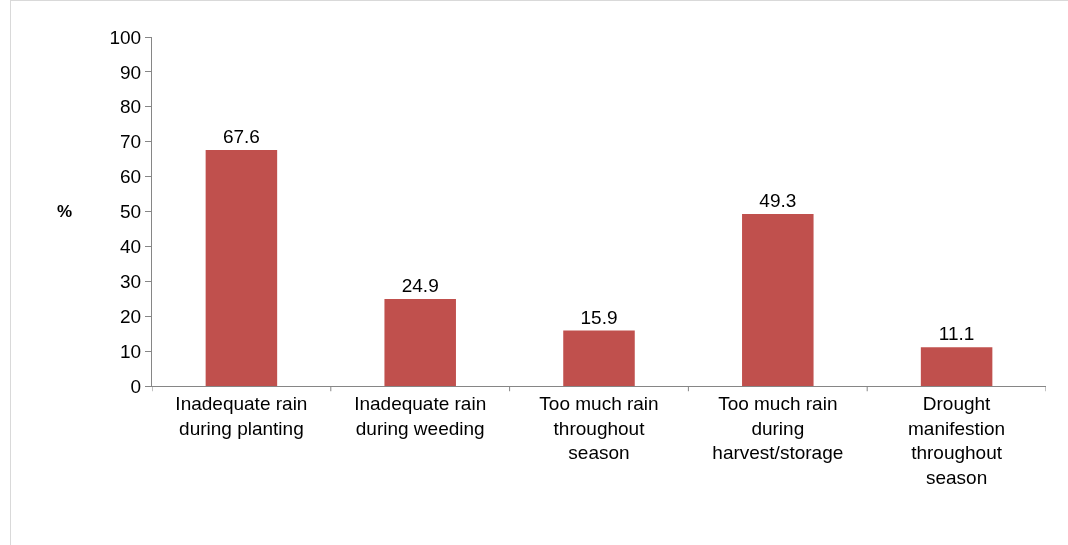 The height and width of the screenshot is (545, 1068). I want to click on x-tick-label: Drought manifestion throughout season, so click(957, 440).